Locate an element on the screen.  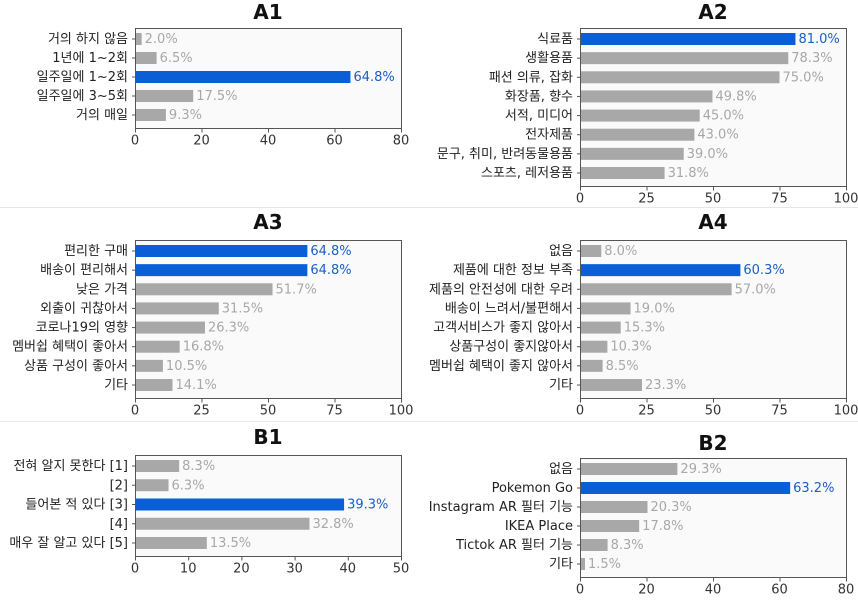
bar-value-label: 10.3% is located at coordinates (630, 347).